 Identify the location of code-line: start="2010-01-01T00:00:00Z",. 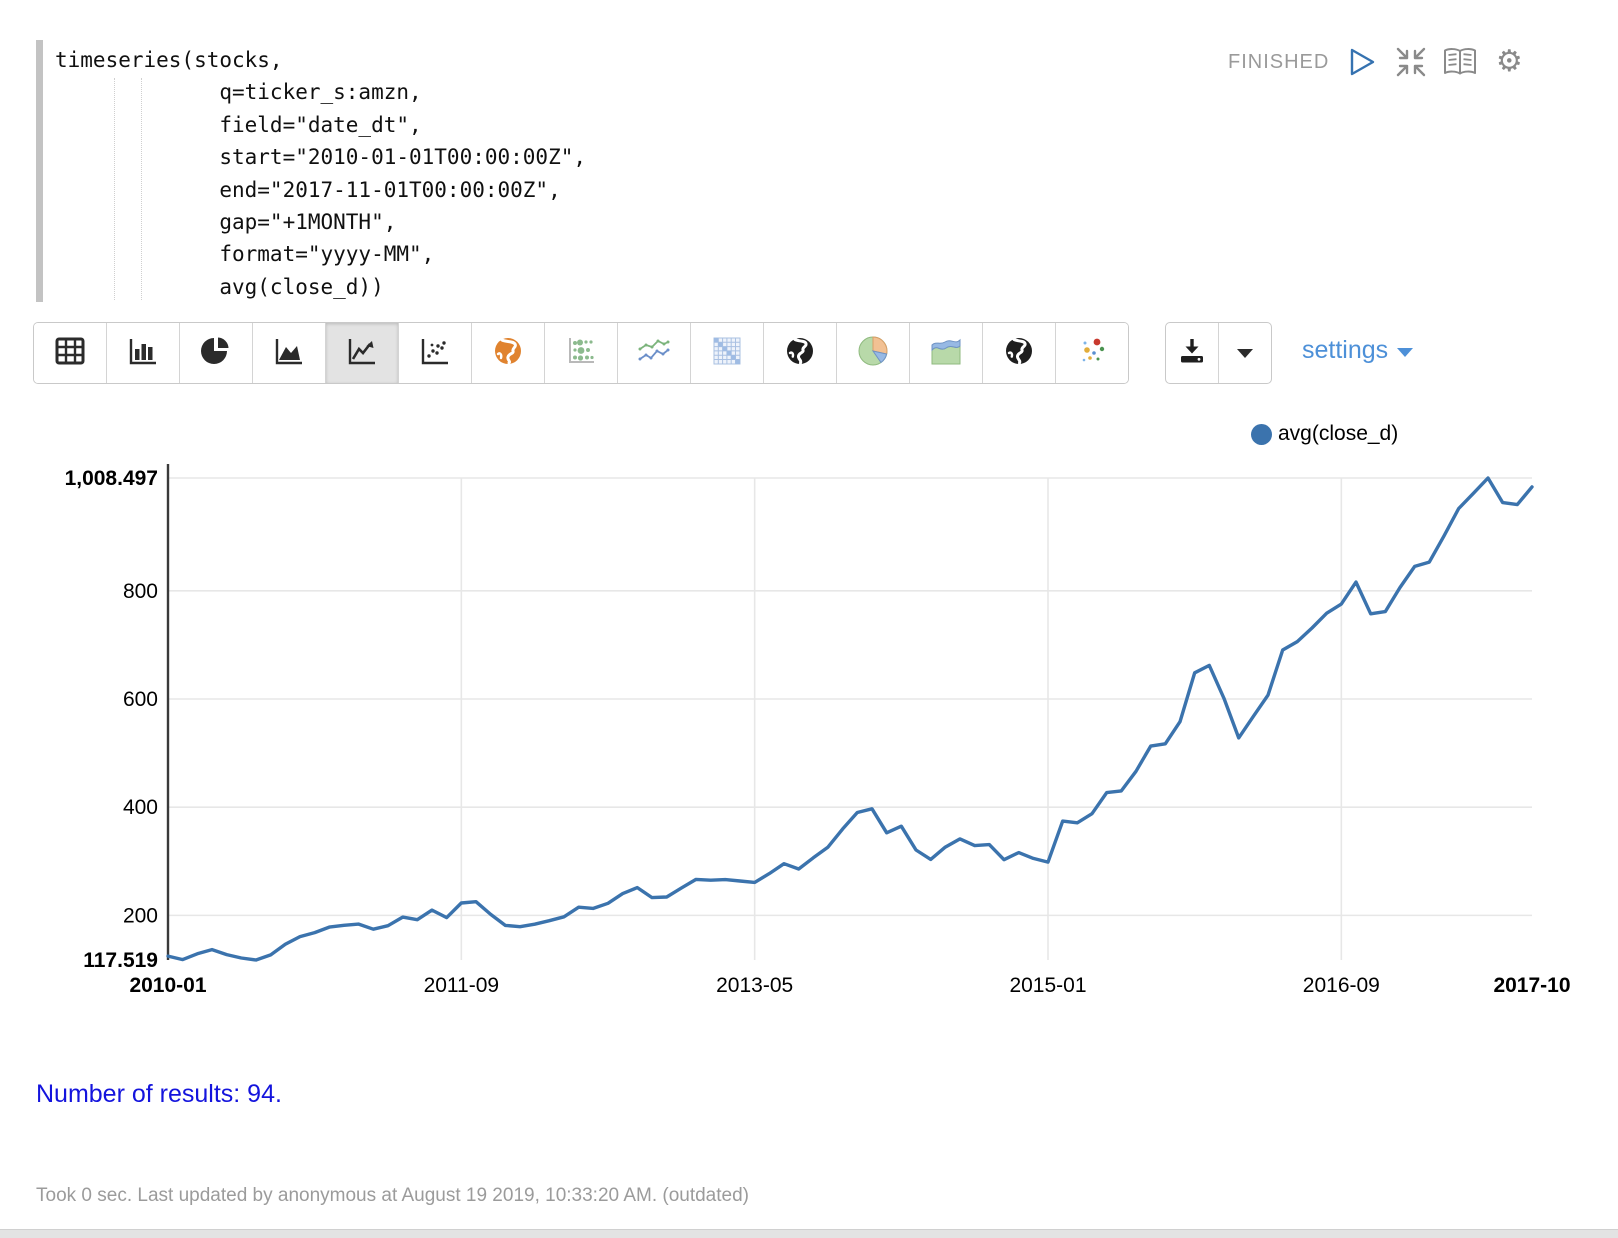
(321, 157).